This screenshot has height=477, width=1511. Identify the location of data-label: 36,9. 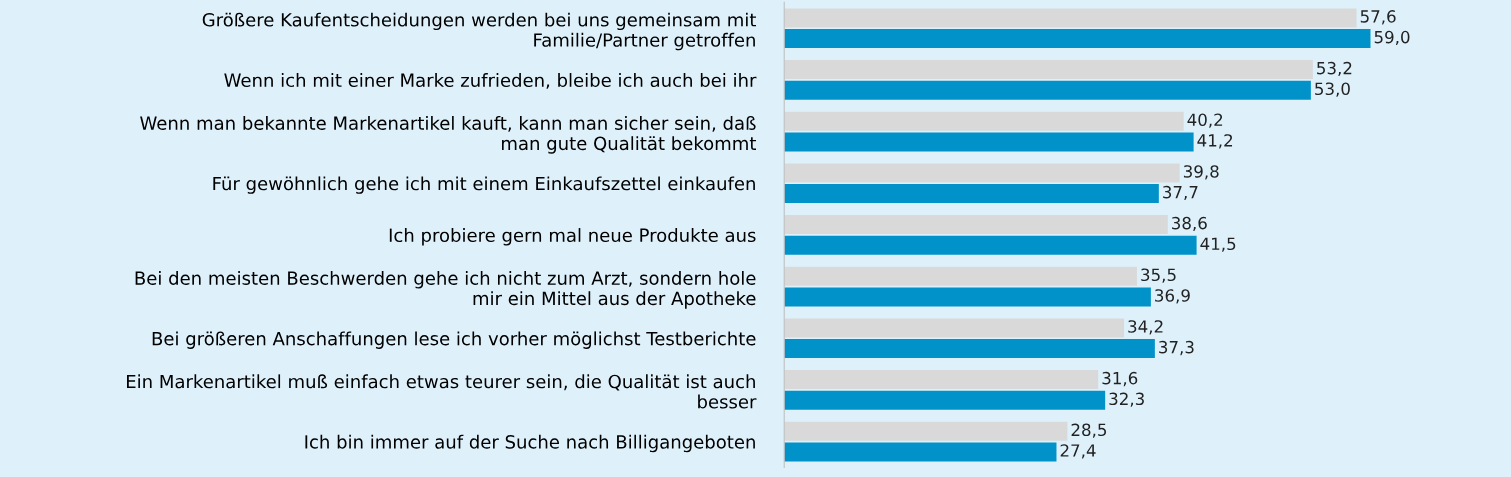
(1172, 296).